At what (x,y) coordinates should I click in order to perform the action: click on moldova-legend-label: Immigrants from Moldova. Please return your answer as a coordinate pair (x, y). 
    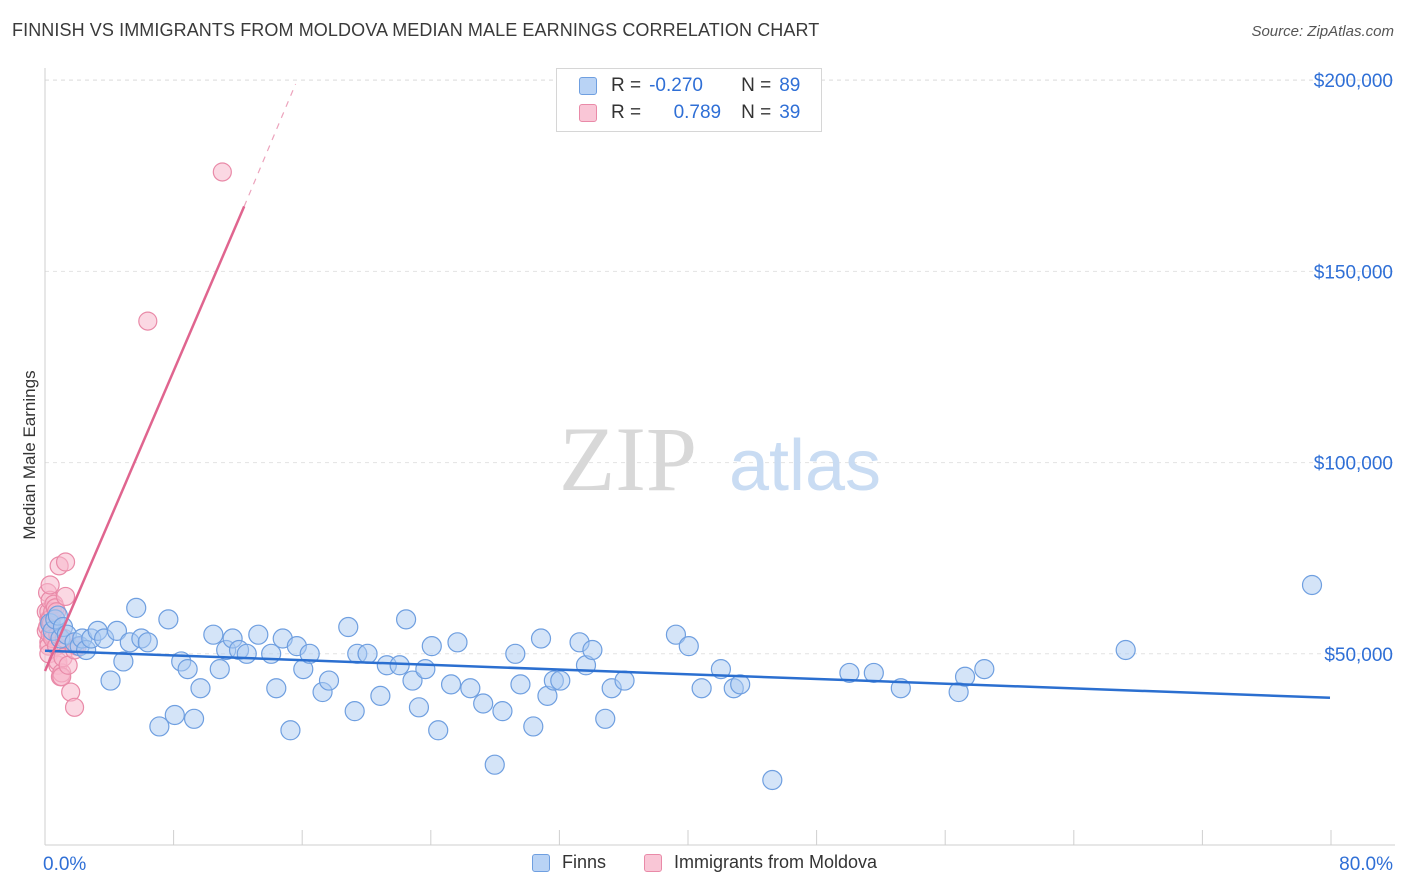
    Looking at the image, I should click on (776, 862).